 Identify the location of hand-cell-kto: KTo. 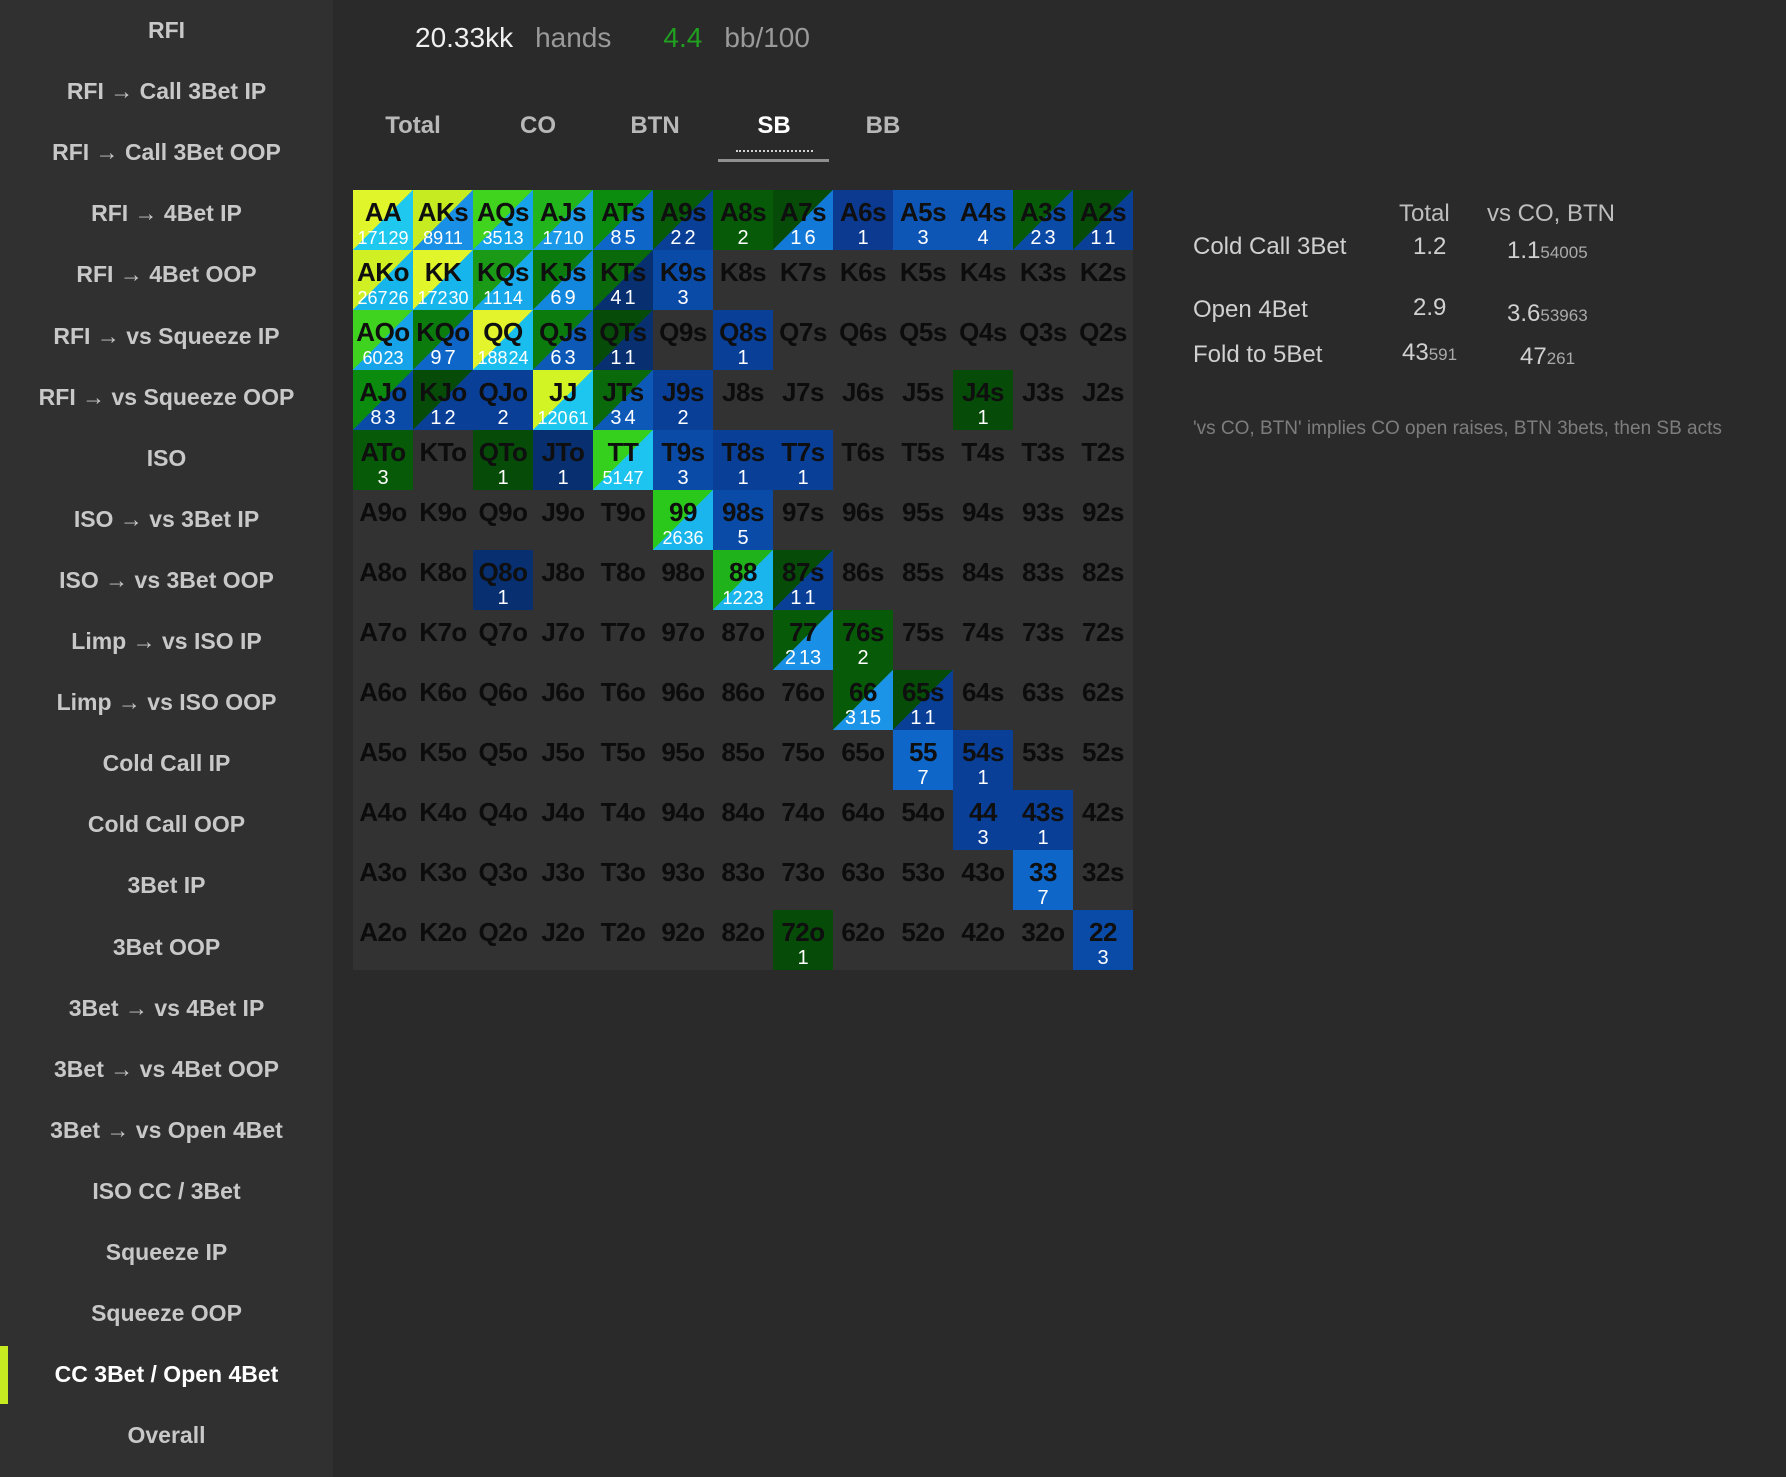
(443, 460).